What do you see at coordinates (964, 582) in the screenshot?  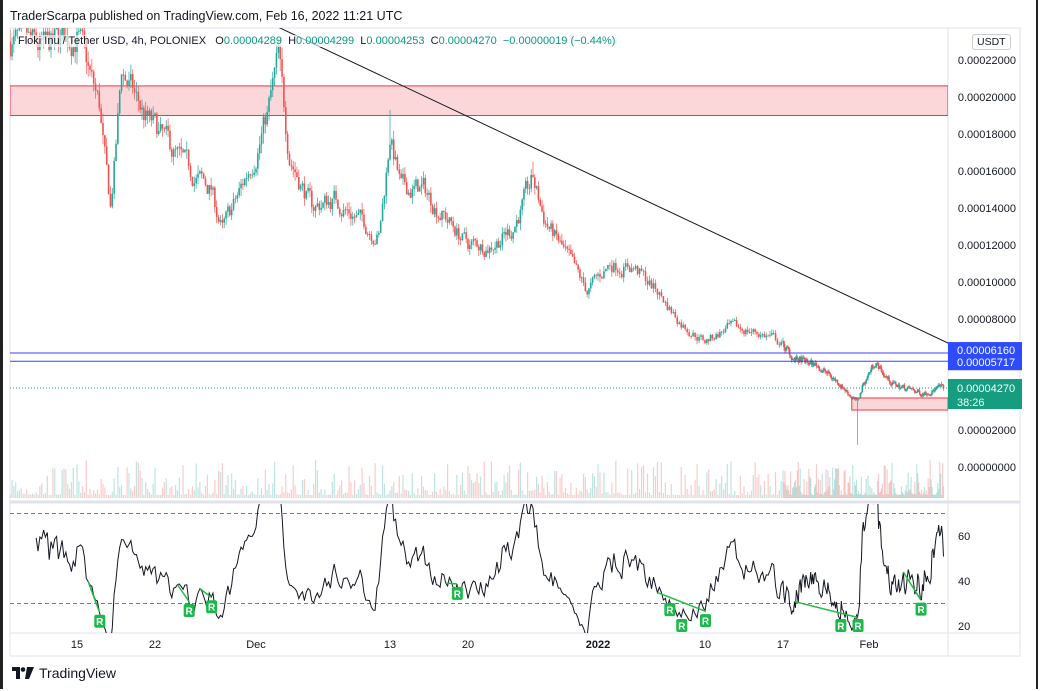 I see `rsi-tick-label: 40` at bounding box center [964, 582].